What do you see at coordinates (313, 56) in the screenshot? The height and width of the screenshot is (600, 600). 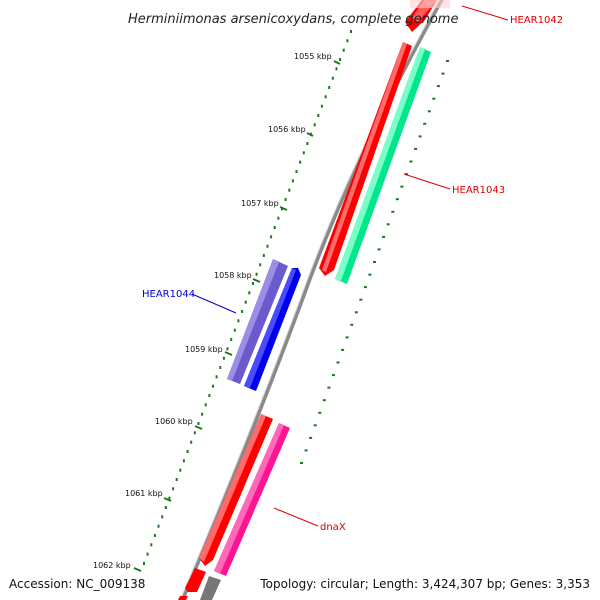 I see `tick-label: 1055 kbp` at bounding box center [313, 56].